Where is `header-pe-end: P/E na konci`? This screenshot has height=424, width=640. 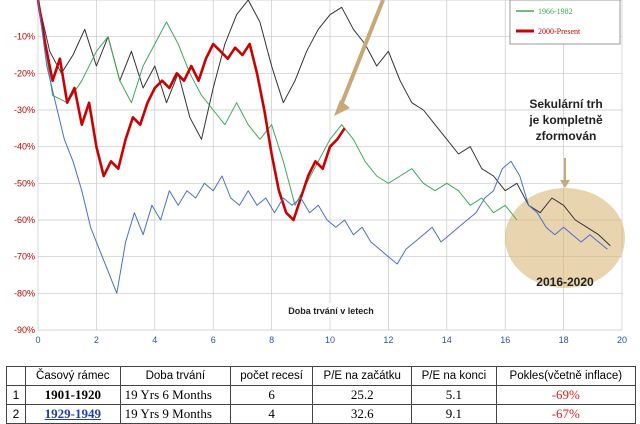 header-pe-end: P/E na konci is located at coordinates (454, 376).